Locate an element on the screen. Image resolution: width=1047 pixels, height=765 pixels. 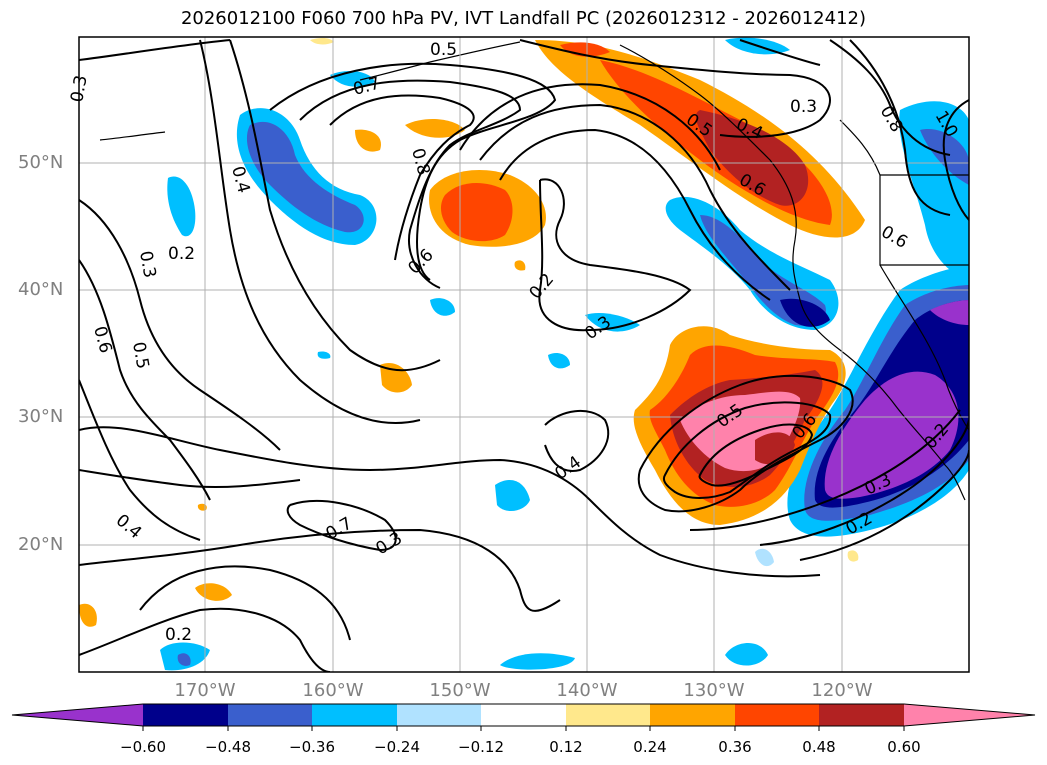
colorbar-tick-label: −0.24 is located at coordinates (397, 747).